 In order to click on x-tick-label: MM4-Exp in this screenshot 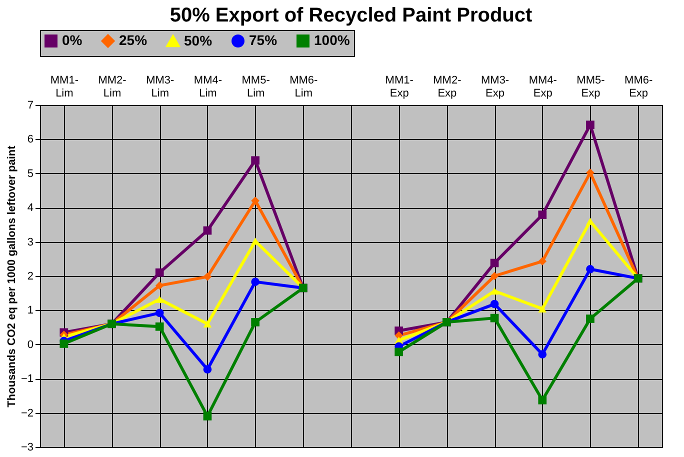, I will do `click(543, 87)`.